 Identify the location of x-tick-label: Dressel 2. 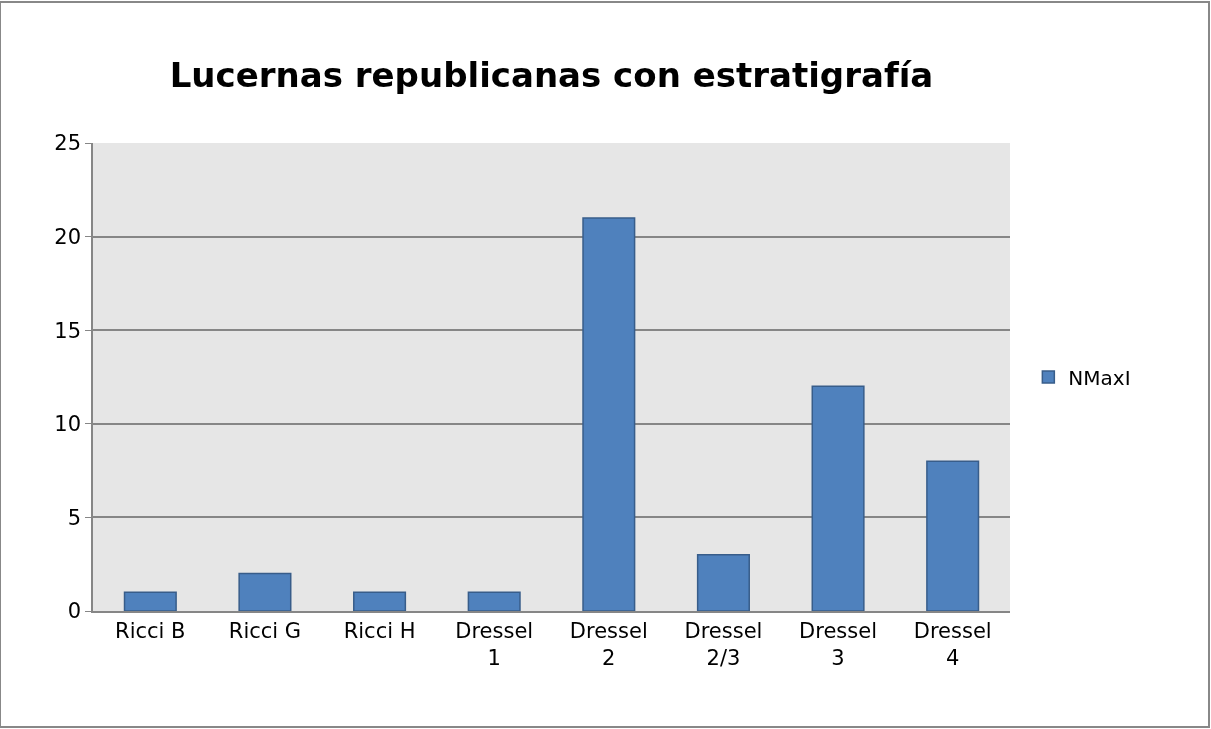
(608, 644).